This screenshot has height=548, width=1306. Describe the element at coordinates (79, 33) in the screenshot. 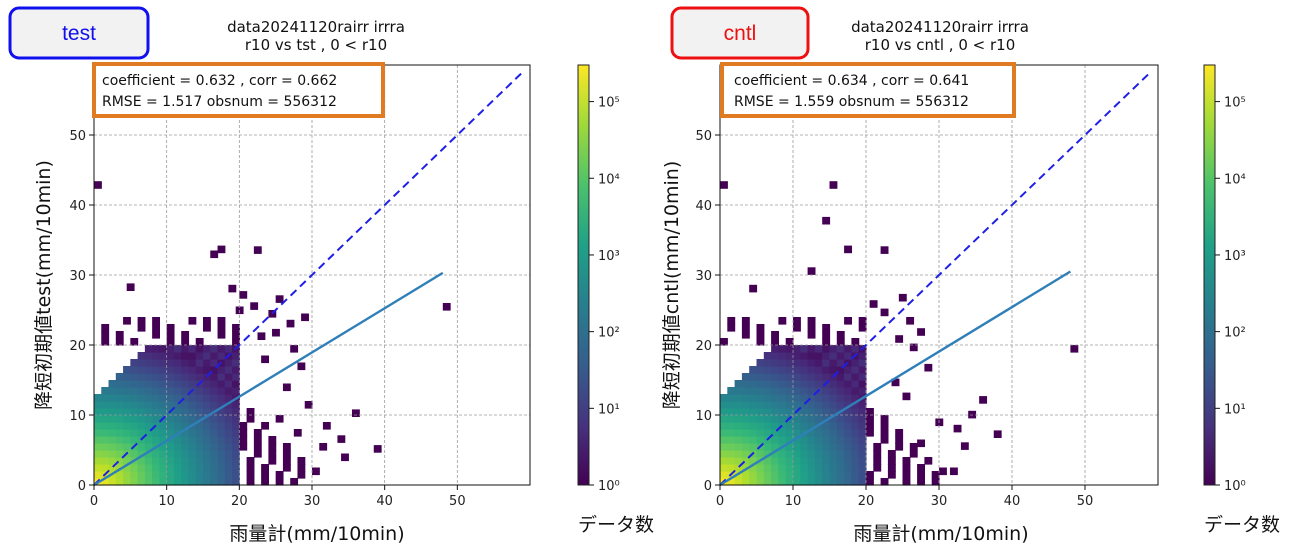

I see `badge-test: test` at that location.